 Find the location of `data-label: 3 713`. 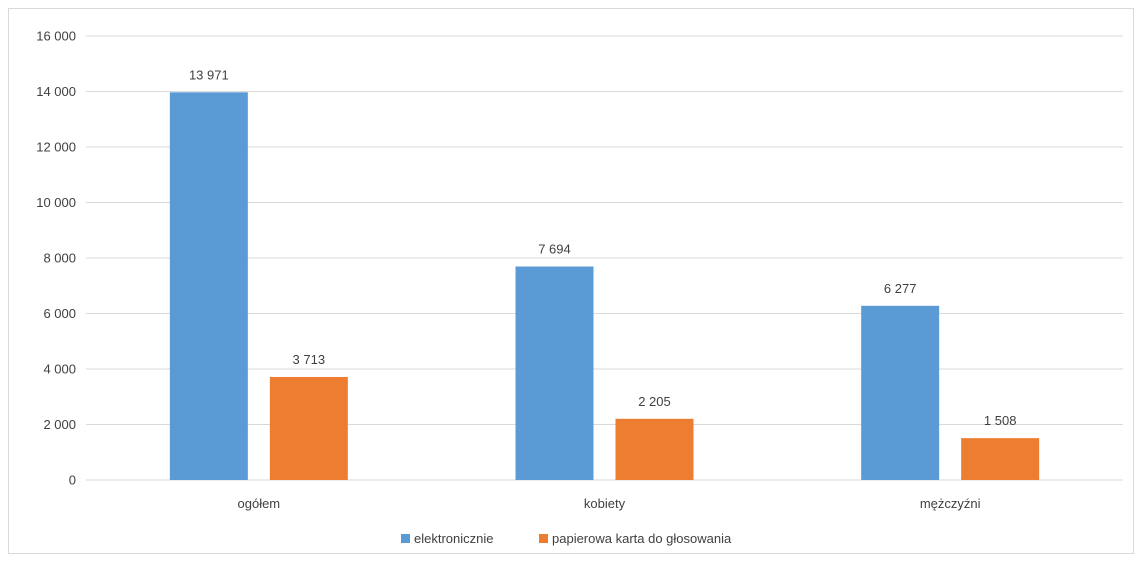

data-label: 3 713 is located at coordinates (309, 359).